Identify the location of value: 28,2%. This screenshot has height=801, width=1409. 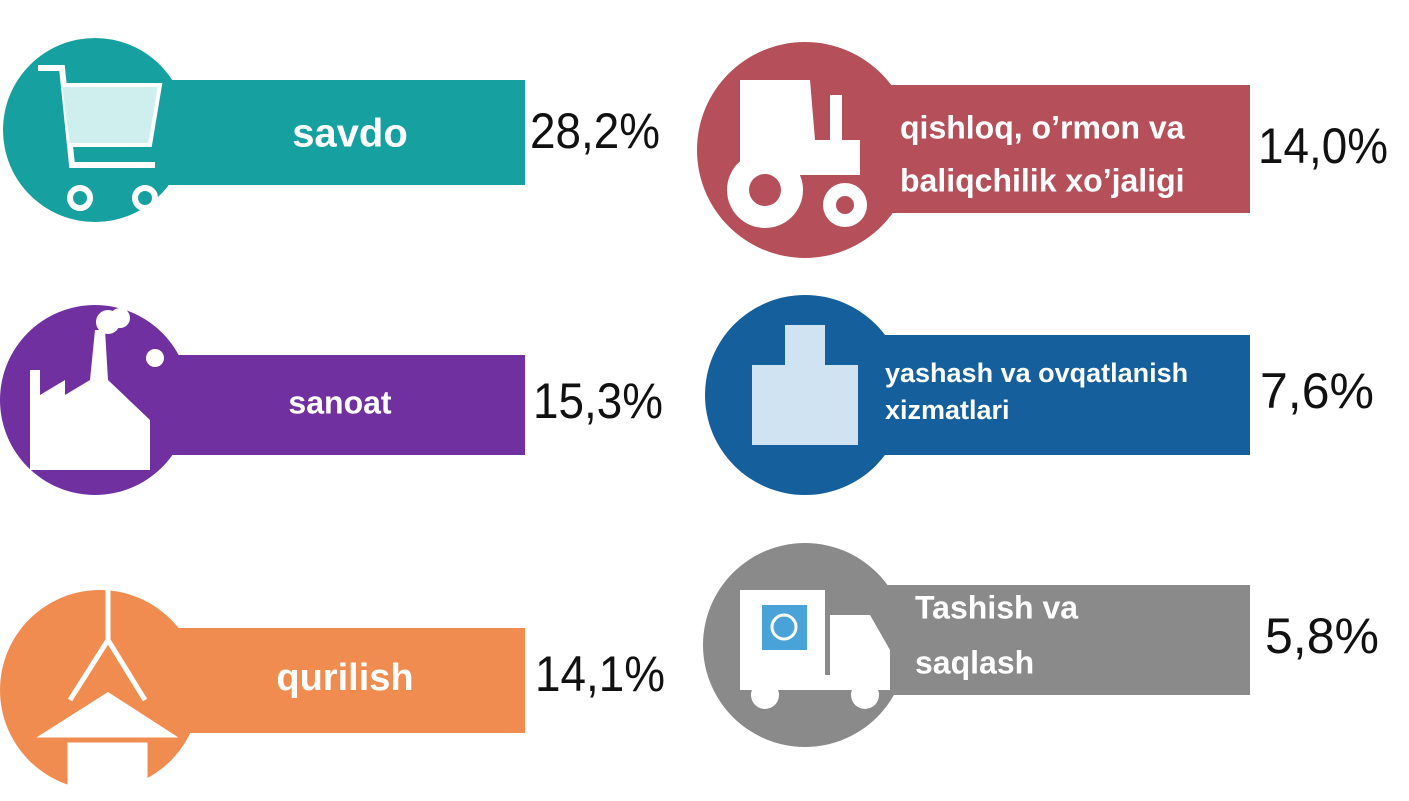
(595, 131).